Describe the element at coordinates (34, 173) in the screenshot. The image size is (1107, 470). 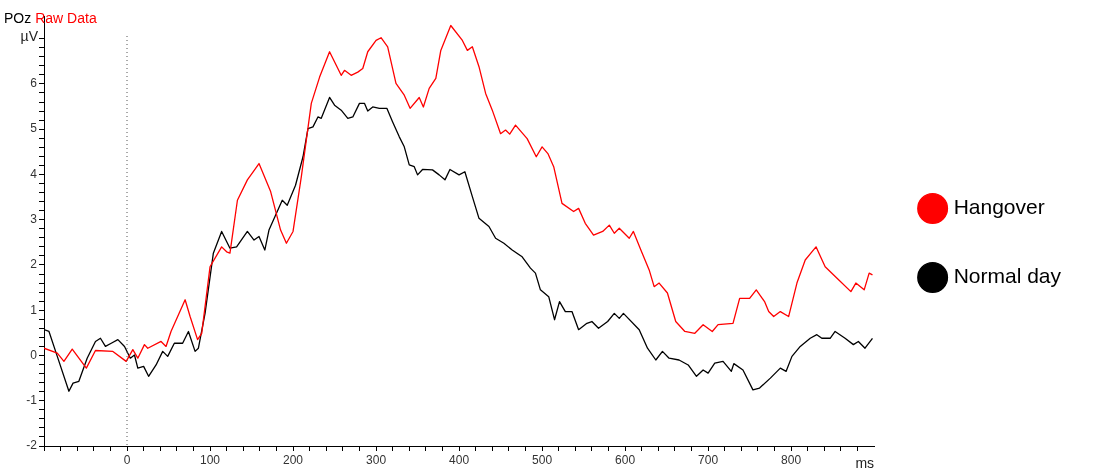
I see `y-tick-label: 4` at that location.